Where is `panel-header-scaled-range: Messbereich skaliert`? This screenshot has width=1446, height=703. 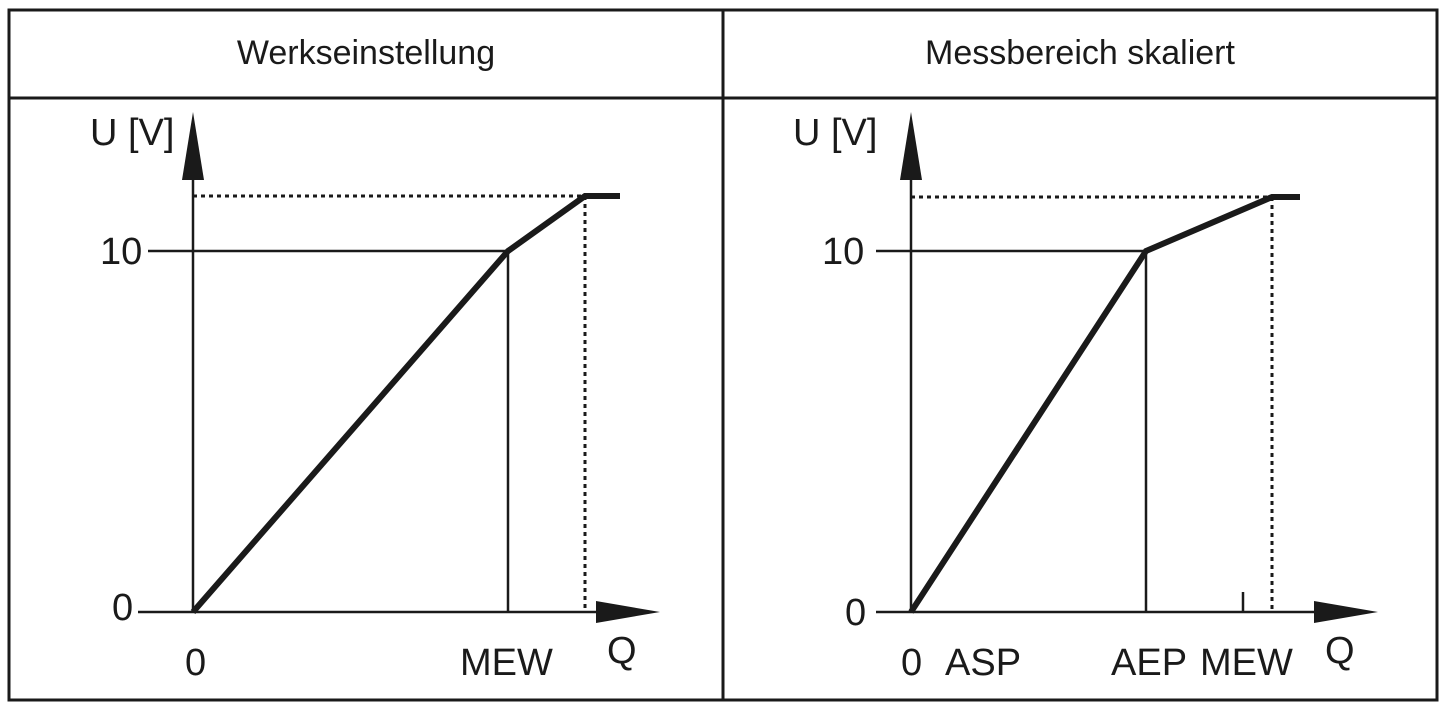 panel-header-scaled-range: Messbereich skaliert is located at coordinates (1080, 53).